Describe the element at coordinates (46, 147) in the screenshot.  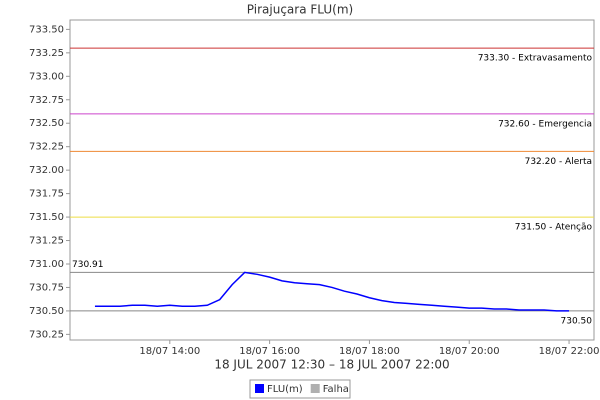
I see `y-tick-label: 732.25` at that location.